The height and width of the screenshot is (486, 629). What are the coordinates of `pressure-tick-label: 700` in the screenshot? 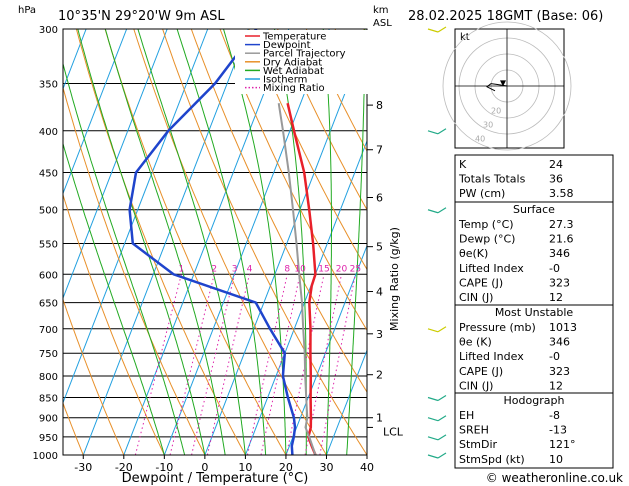 It's located at (48, 330).